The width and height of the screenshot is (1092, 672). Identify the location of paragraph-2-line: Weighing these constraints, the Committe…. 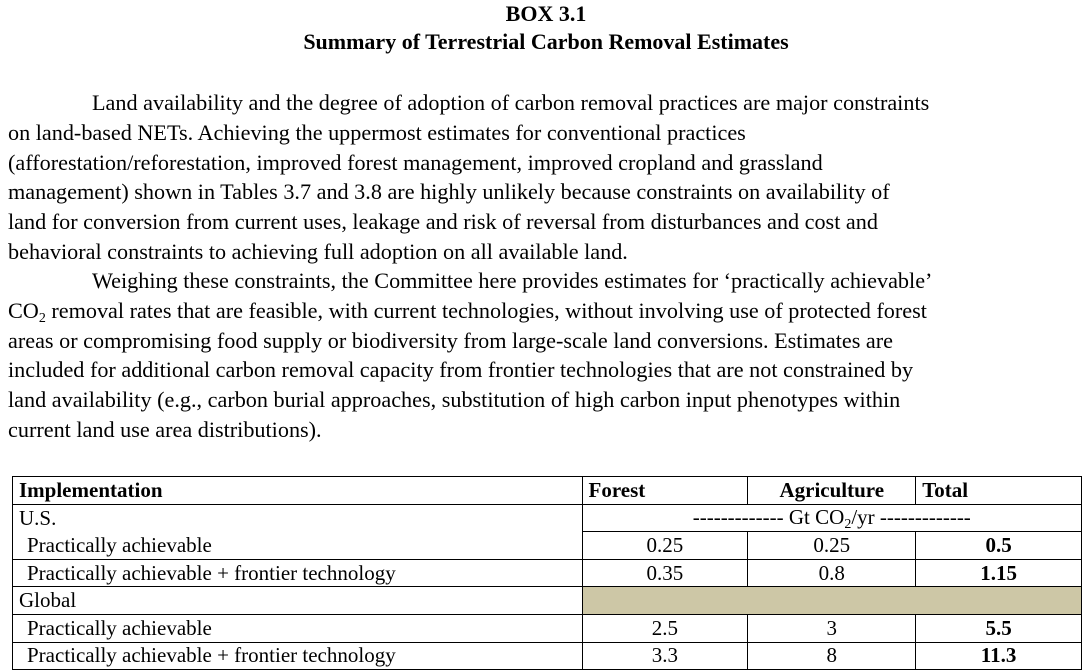
(512, 280).